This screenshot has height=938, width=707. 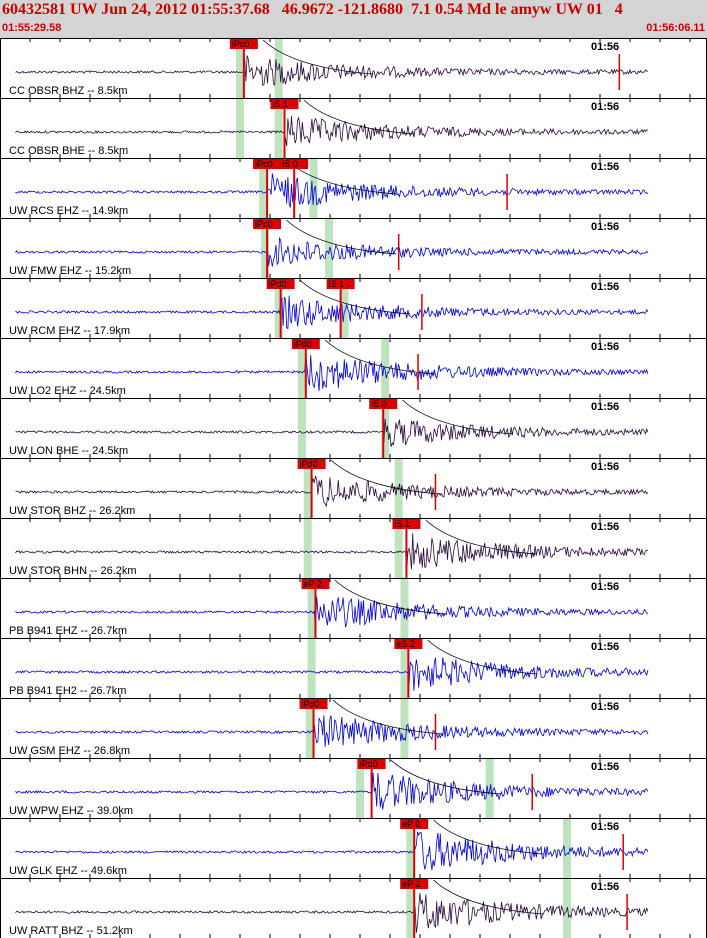 I want to click on station-label: UW WPW EHZ -- 39.0km, so click(x=71, y=811).